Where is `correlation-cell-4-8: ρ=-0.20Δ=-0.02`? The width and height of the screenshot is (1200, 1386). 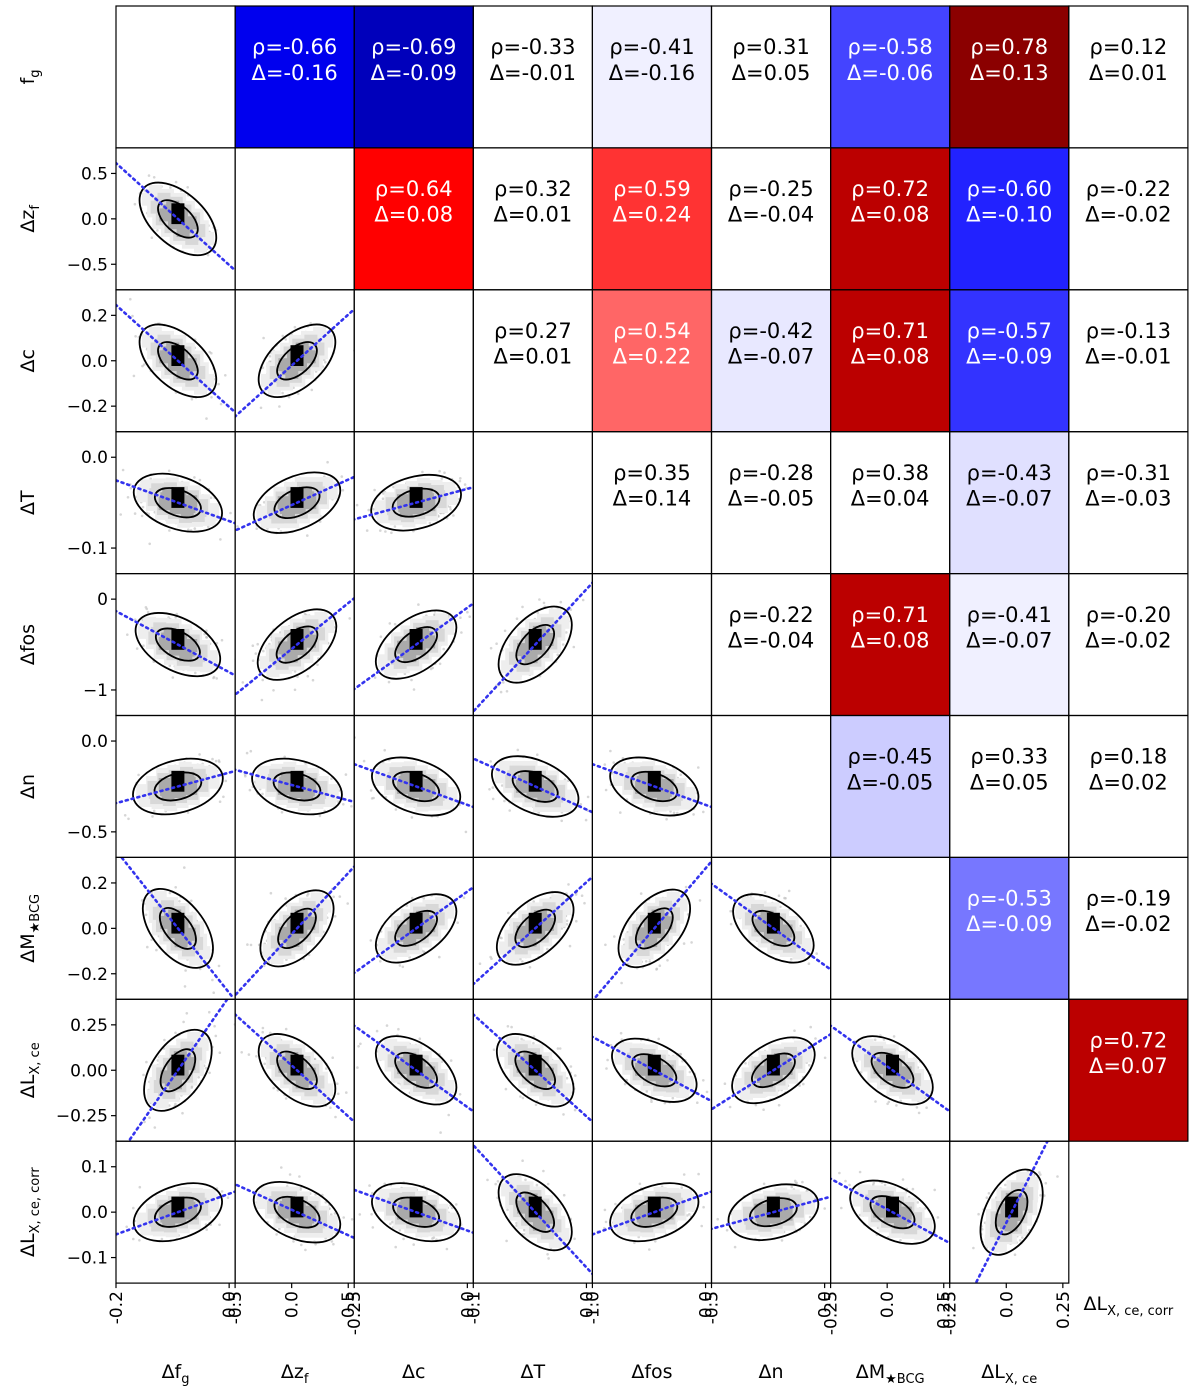 correlation-cell-4-8: ρ=-0.20Δ=-0.02 is located at coordinates (1128, 644).